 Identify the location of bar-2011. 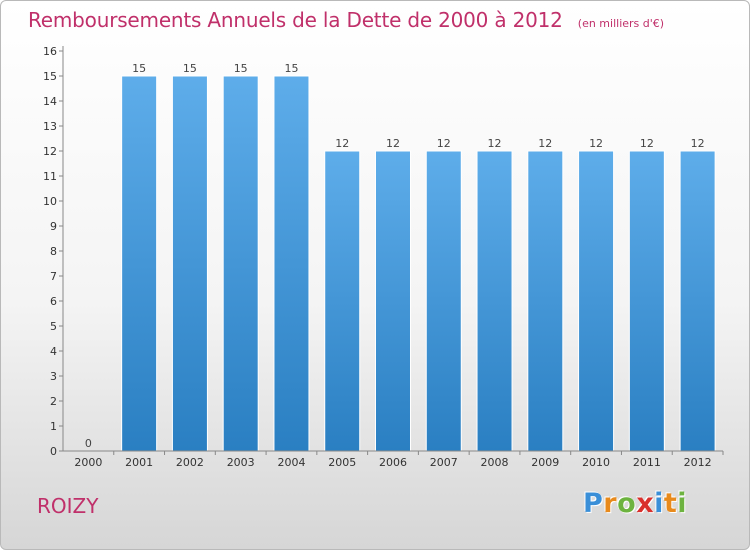
(646, 301).